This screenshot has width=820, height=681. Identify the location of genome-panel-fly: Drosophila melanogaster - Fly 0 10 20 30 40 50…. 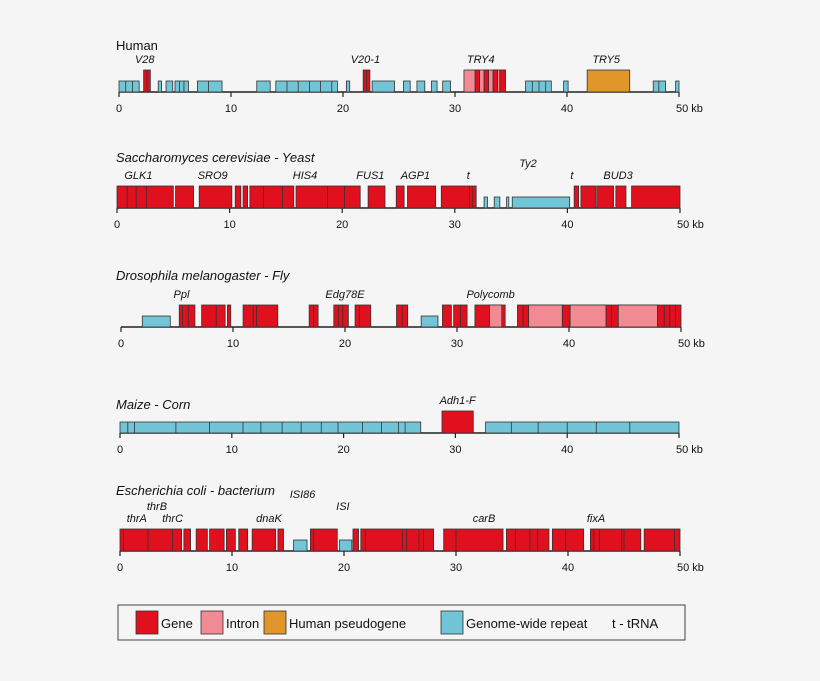
(410, 309).